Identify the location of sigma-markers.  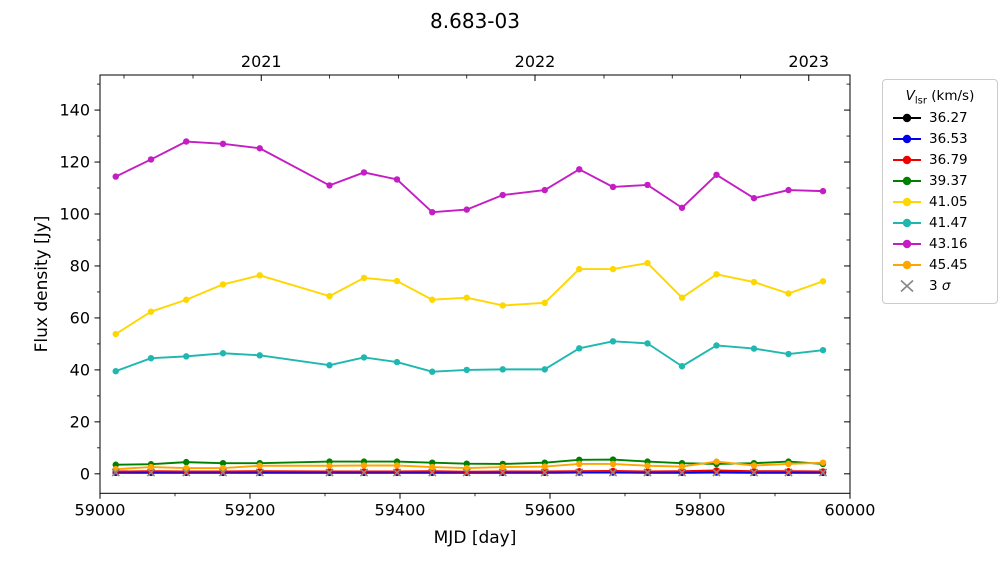
(469, 472).